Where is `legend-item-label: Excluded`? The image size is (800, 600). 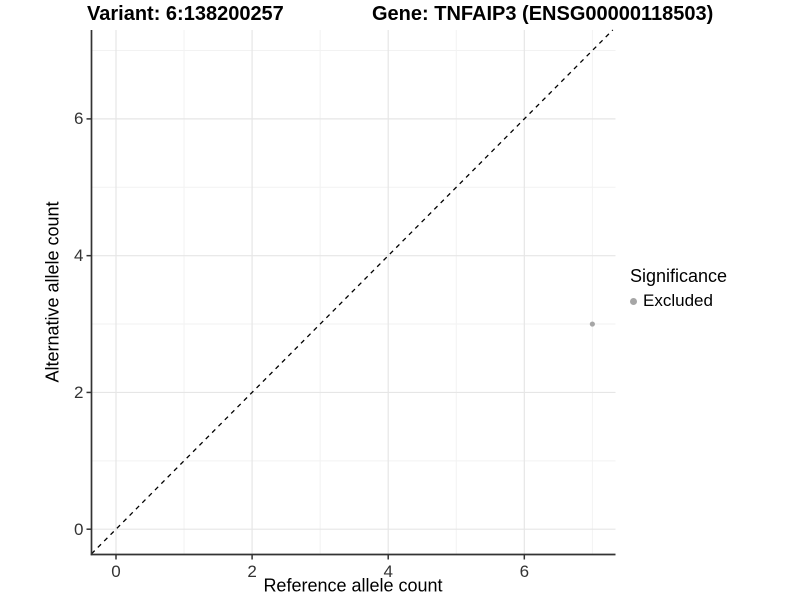
legend-item-label: Excluded is located at coordinates (678, 300).